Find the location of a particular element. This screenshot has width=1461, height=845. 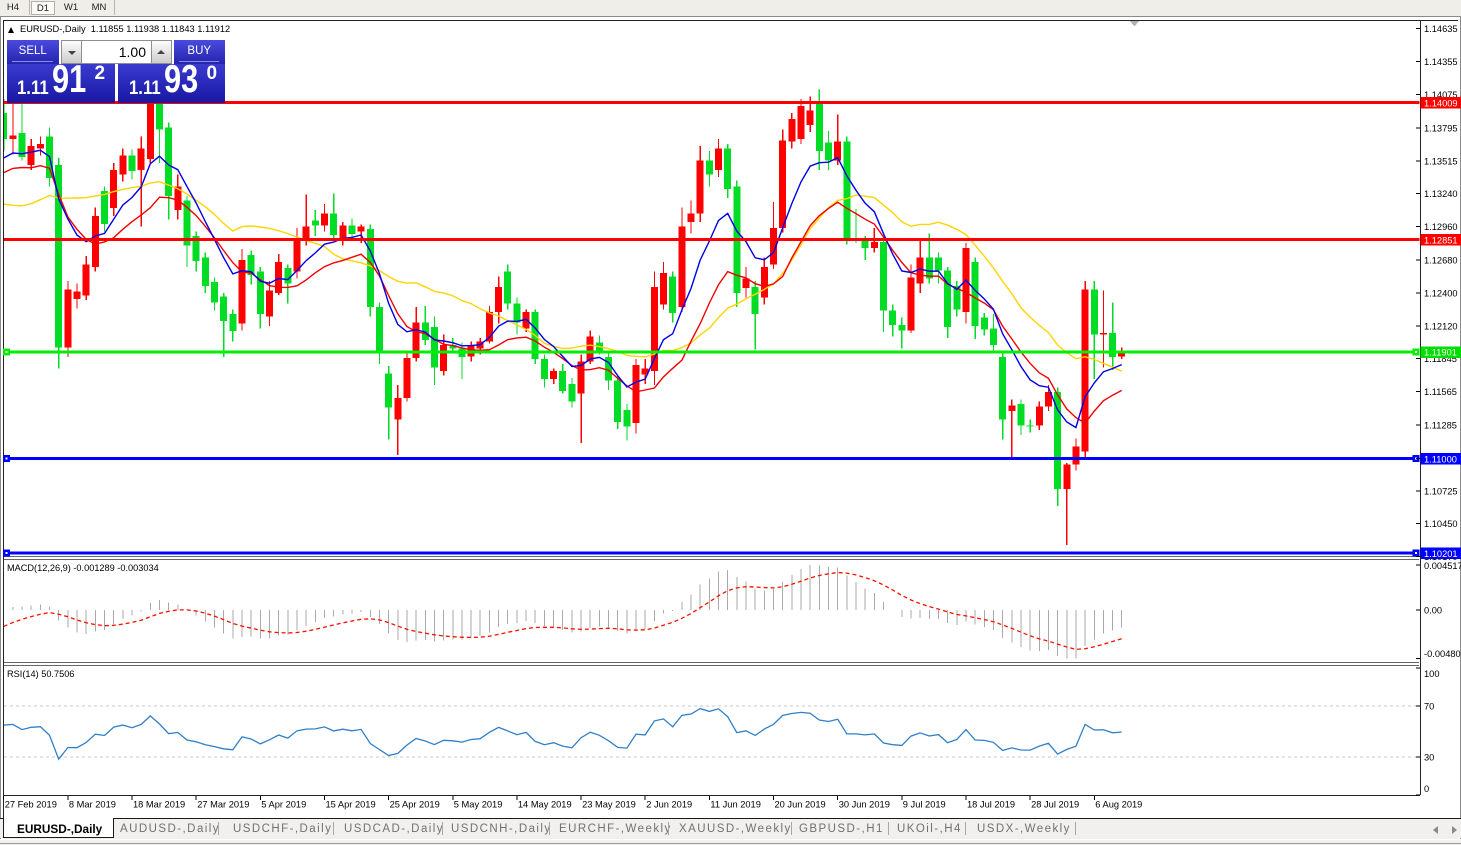

svg-text: -0.004806 is located at coordinates (1442, 654).